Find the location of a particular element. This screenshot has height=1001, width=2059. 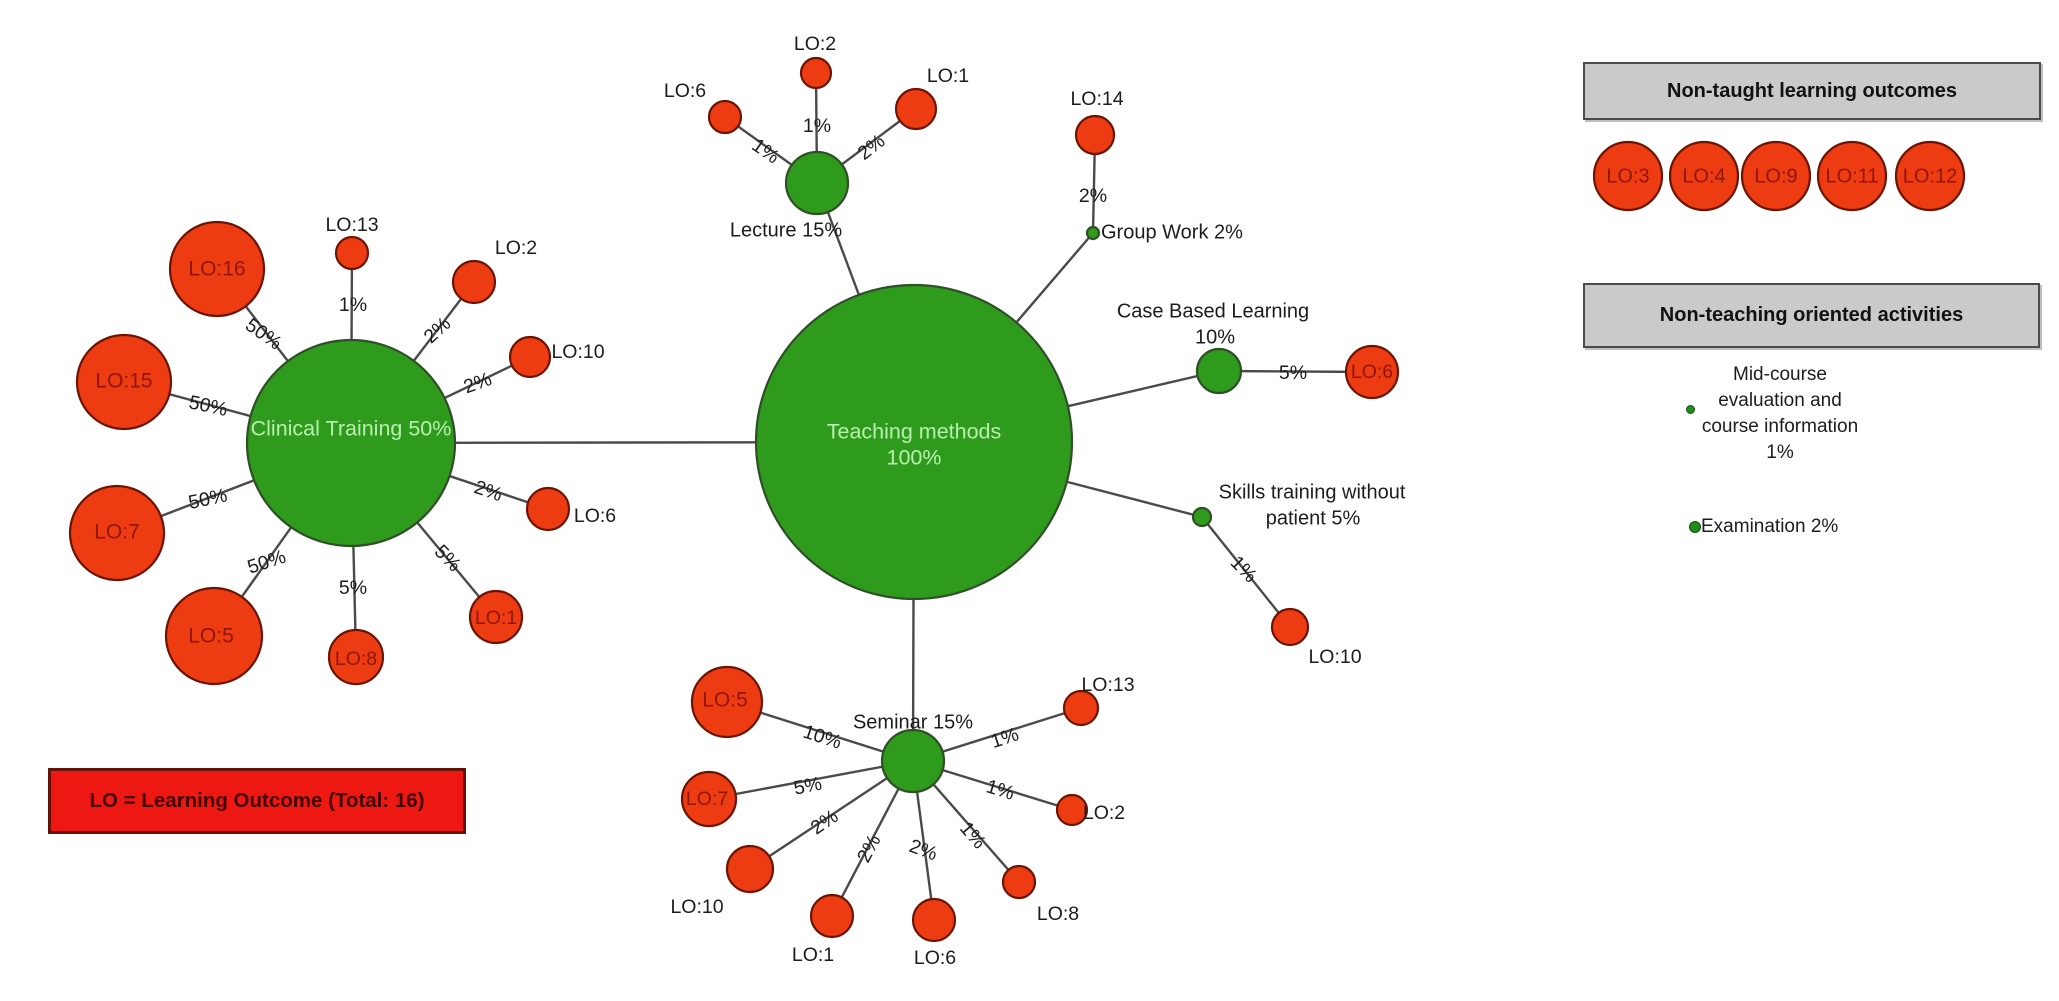

edge-label-clinical-c7: 50% is located at coordinates (207, 499).